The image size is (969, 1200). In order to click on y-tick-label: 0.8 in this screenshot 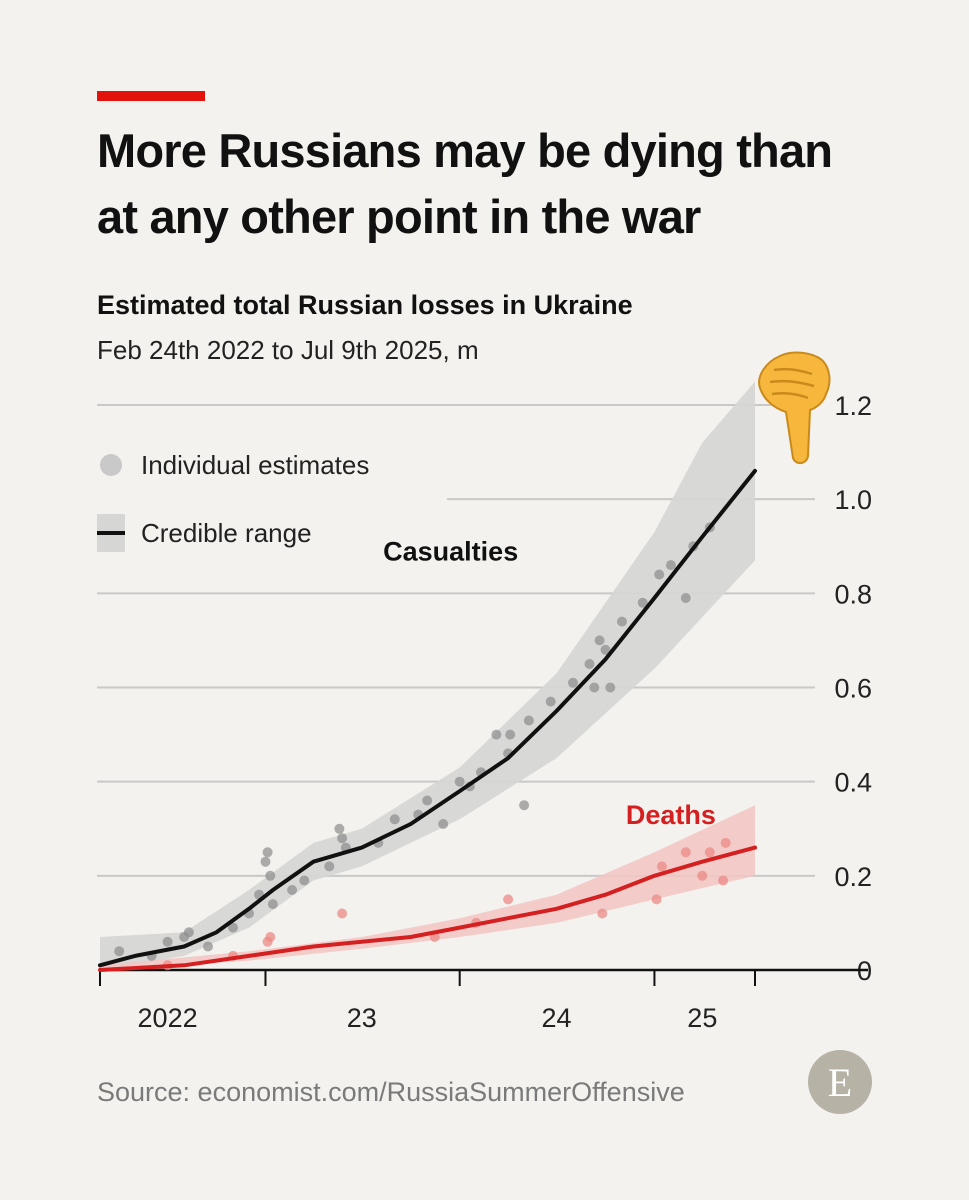, I will do `click(853, 594)`.